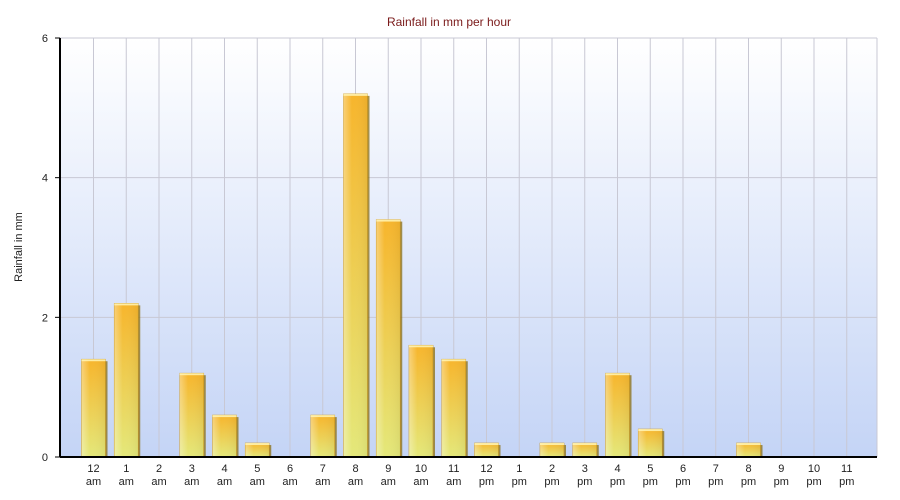 This screenshot has height=500, width=900. I want to click on y-tick-label: 6, so click(45, 39).